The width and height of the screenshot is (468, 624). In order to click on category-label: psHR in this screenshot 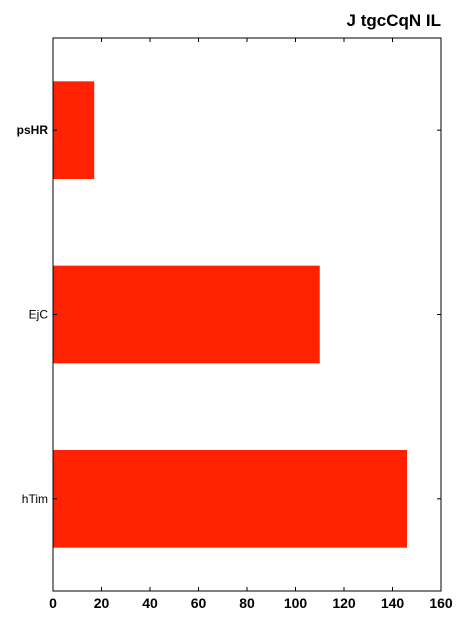, I will do `click(33, 130)`.